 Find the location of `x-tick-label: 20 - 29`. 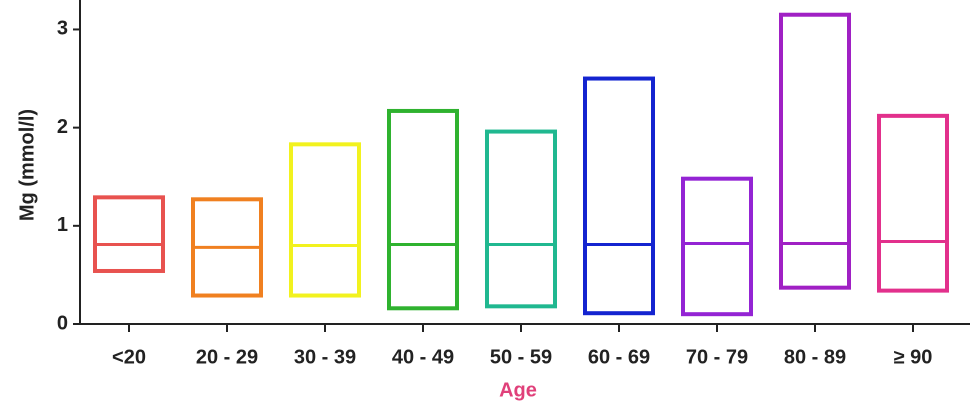

x-tick-label: 20 - 29 is located at coordinates (227, 357).